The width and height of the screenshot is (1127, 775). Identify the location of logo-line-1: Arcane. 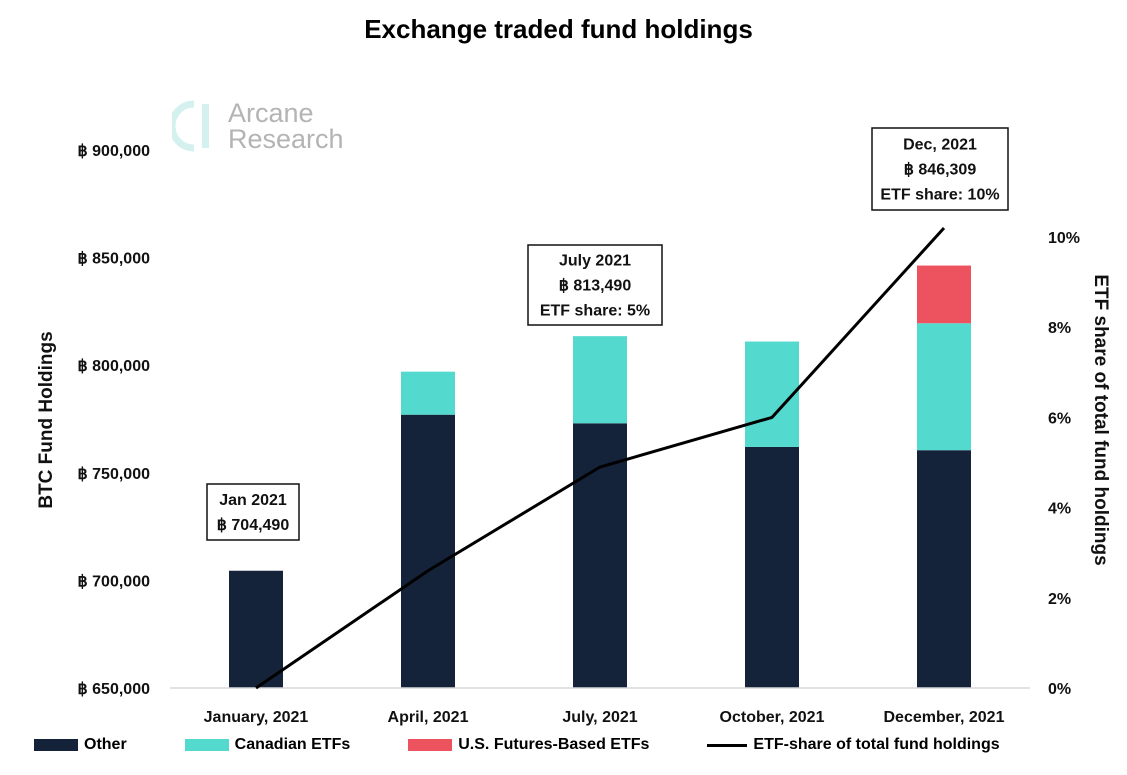
(271, 113).